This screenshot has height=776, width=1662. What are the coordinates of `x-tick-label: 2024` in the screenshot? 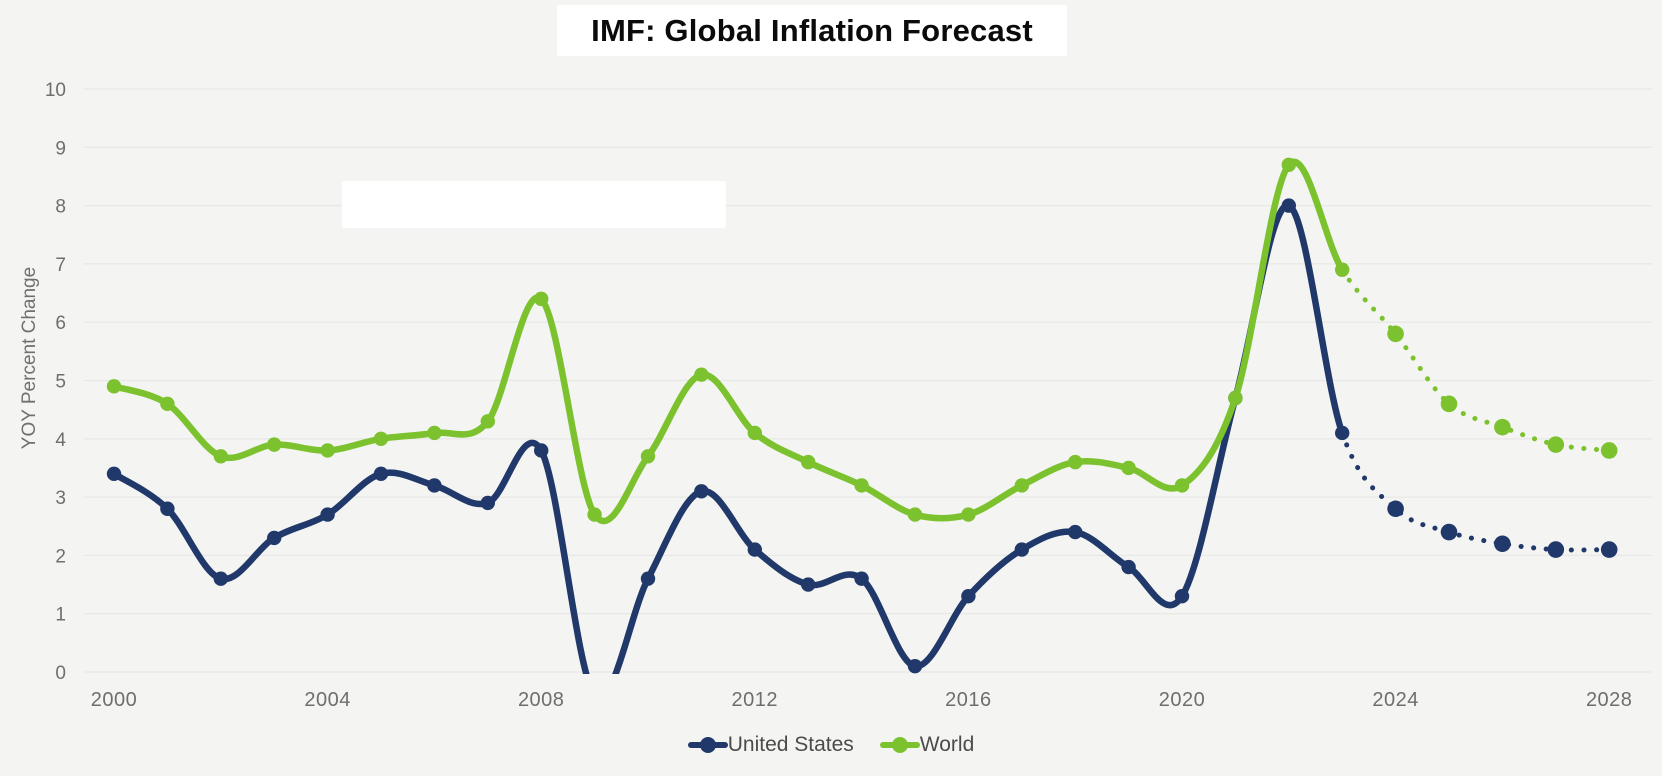 It's located at (1395, 700).